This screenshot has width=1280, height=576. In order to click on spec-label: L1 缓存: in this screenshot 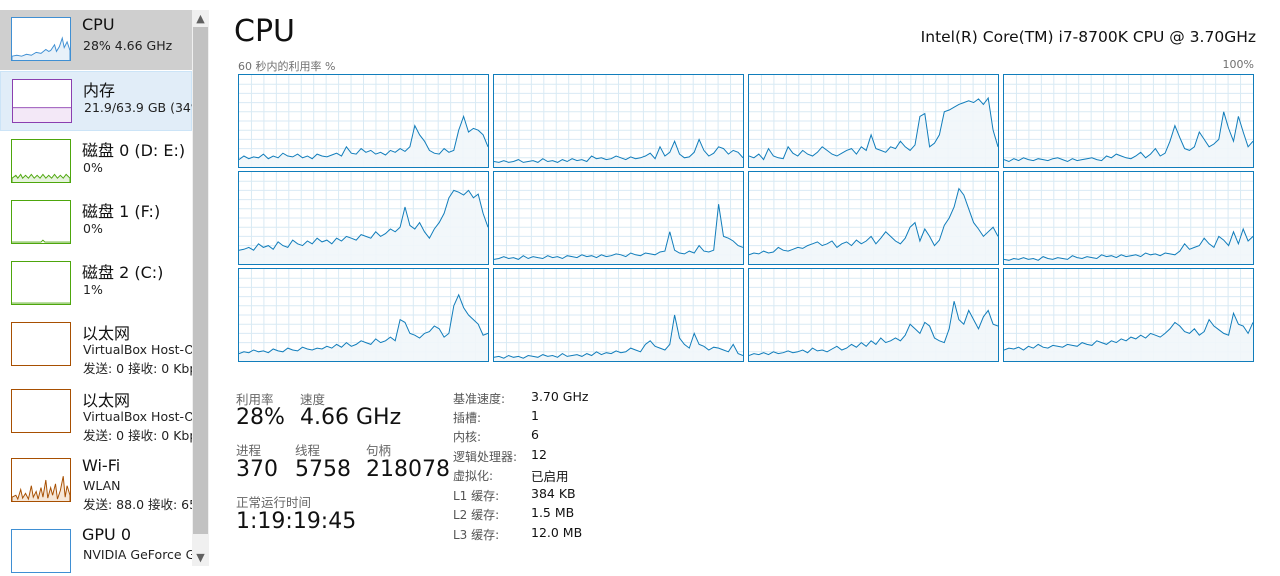, I will do `click(476, 496)`.